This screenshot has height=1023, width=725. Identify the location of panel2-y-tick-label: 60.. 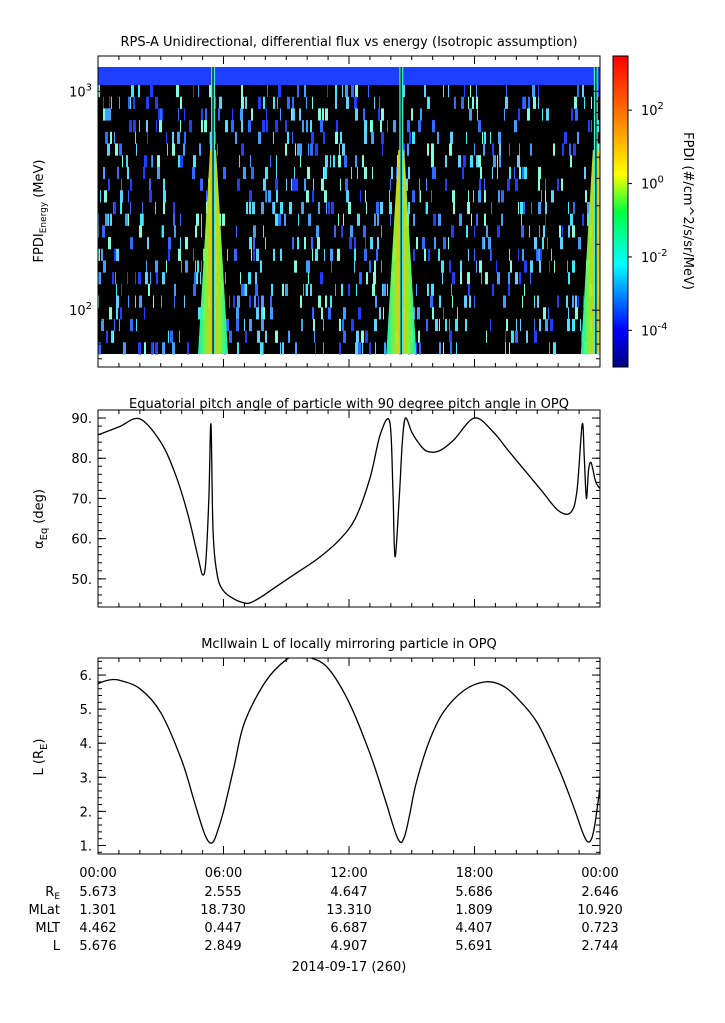
(81, 540).